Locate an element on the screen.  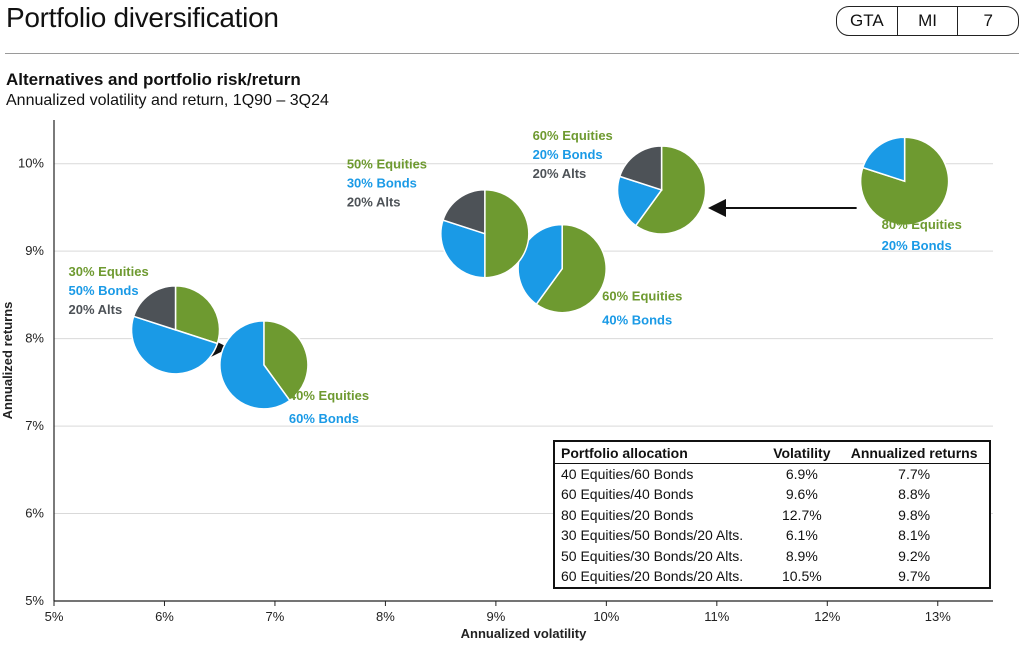
cell-returns: 9.7% is located at coordinates (914, 576).